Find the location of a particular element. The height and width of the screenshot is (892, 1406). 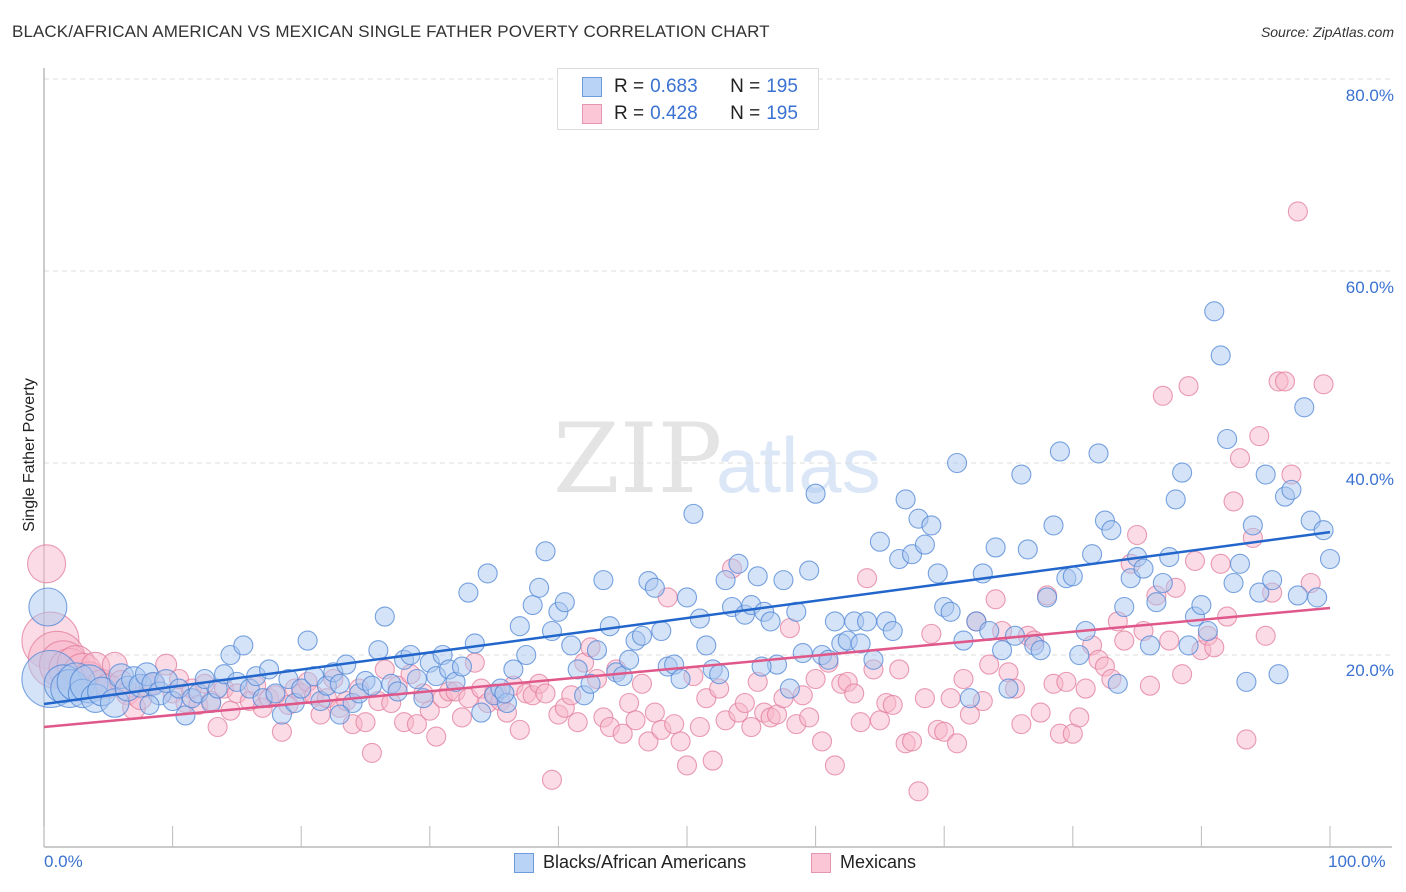

legend-item-blacks: Blacks/African Americans is located at coordinates (630, 862).